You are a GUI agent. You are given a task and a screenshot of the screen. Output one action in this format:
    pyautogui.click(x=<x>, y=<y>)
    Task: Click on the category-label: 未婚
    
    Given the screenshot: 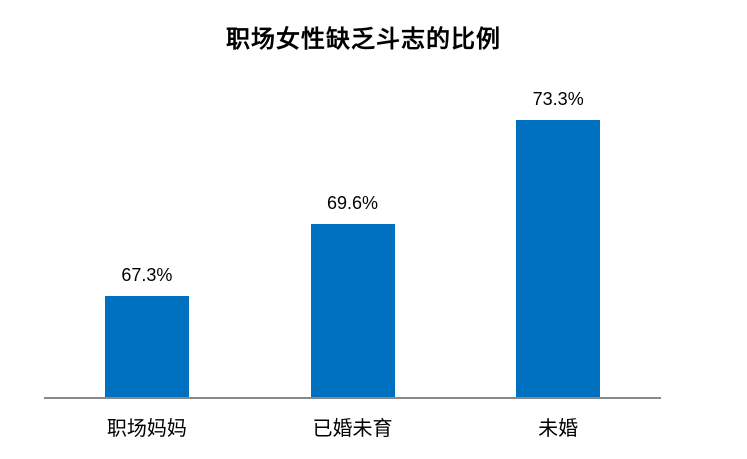 What is the action you would take?
    pyautogui.click(x=558, y=429)
    